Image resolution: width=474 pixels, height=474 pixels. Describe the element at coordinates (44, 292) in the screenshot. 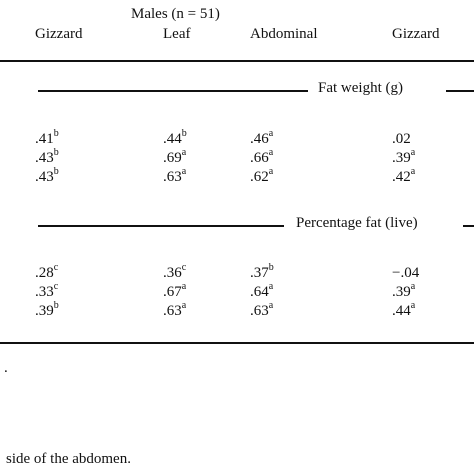

I see `cell-value: .33` at that location.